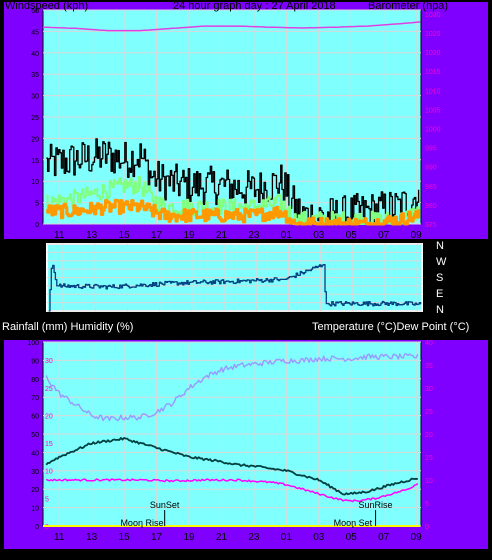 This screenshot has width=492, height=560. I want to click on y-tick-label-rainfall: 15, so click(49, 444).